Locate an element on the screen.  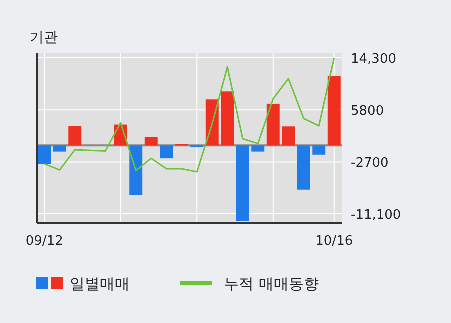
x-tick-label: 10/16 is located at coordinates (335, 241).